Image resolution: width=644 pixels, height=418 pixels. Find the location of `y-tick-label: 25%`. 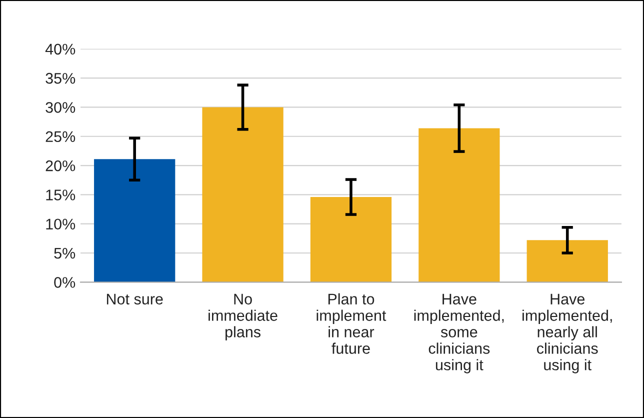

y-tick-label: 25% is located at coordinates (61, 136).